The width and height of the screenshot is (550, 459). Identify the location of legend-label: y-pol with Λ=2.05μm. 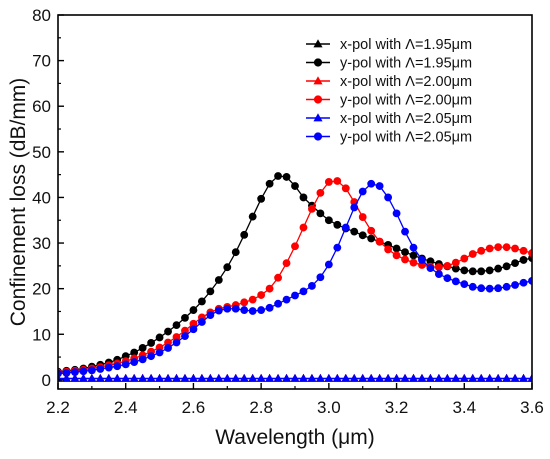
(406, 138).